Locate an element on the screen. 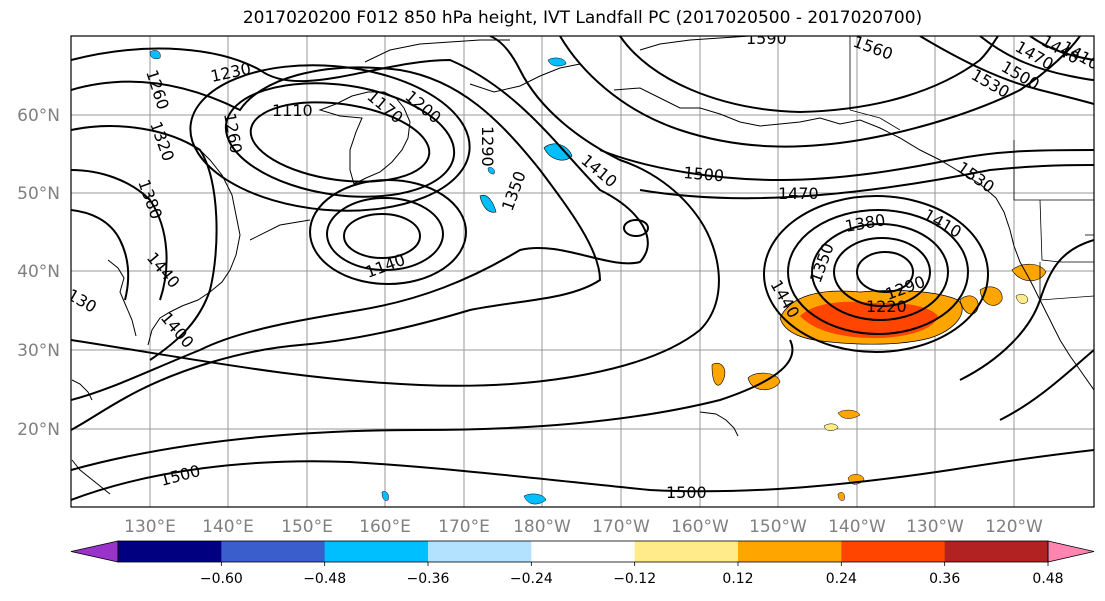  contour-label: 1590 is located at coordinates (766, 38).